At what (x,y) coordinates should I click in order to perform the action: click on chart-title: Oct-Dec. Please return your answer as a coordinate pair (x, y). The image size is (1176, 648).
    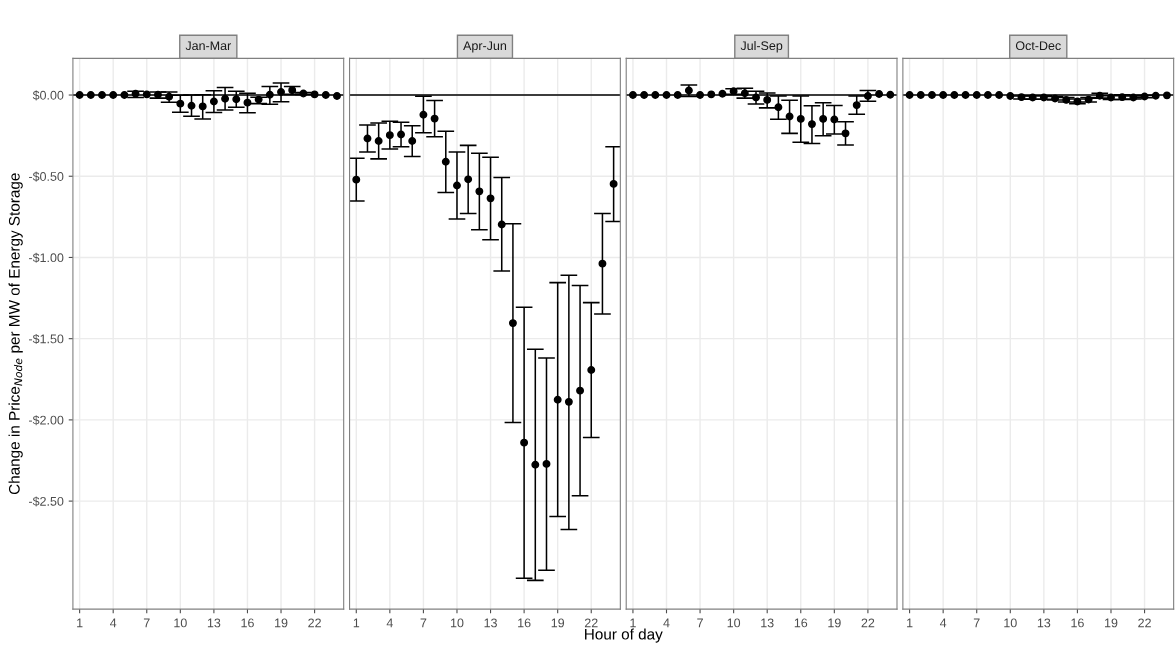
    Looking at the image, I should click on (1038, 46).